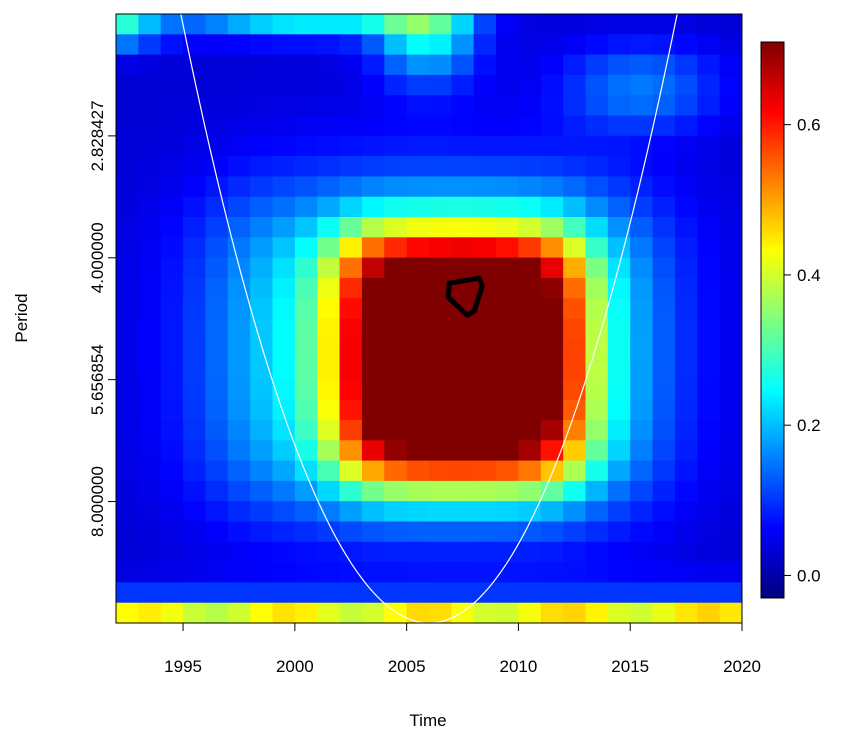 The height and width of the screenshot is (733, 846). I want to click on significance-contour, so click(465, 296).